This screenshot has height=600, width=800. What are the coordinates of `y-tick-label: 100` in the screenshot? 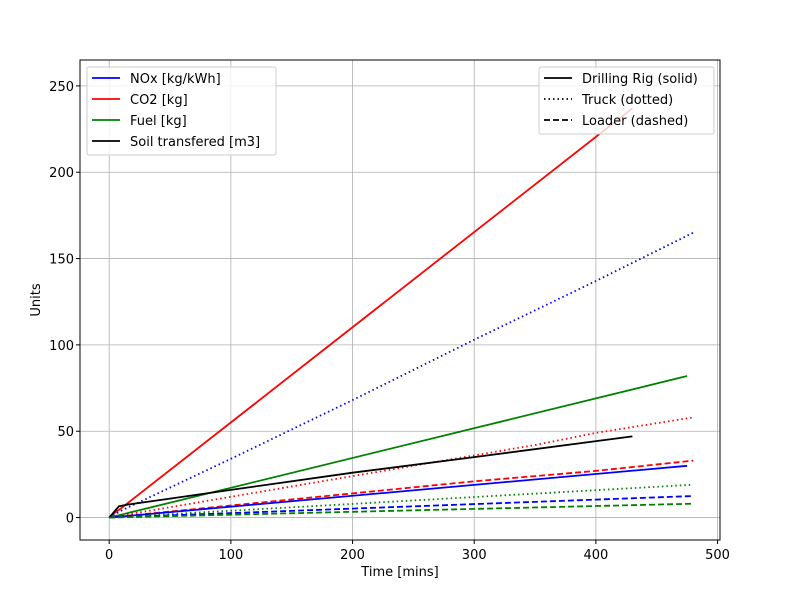 It's located at (61, 346).